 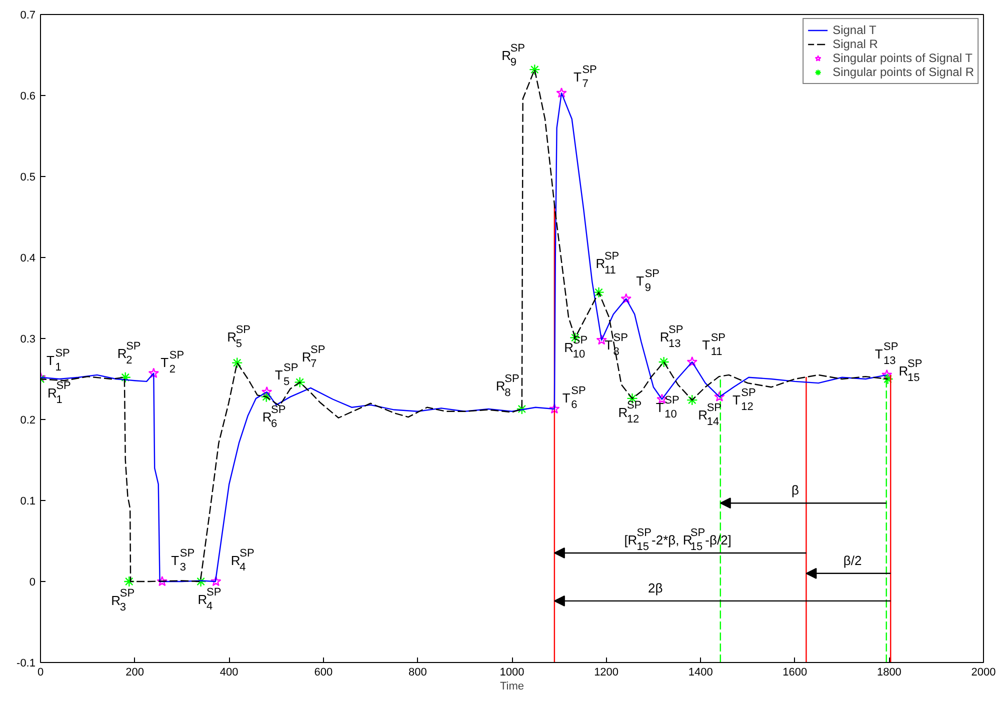 I want to click on x-tick-label: 400, so click(x=229, y=672).